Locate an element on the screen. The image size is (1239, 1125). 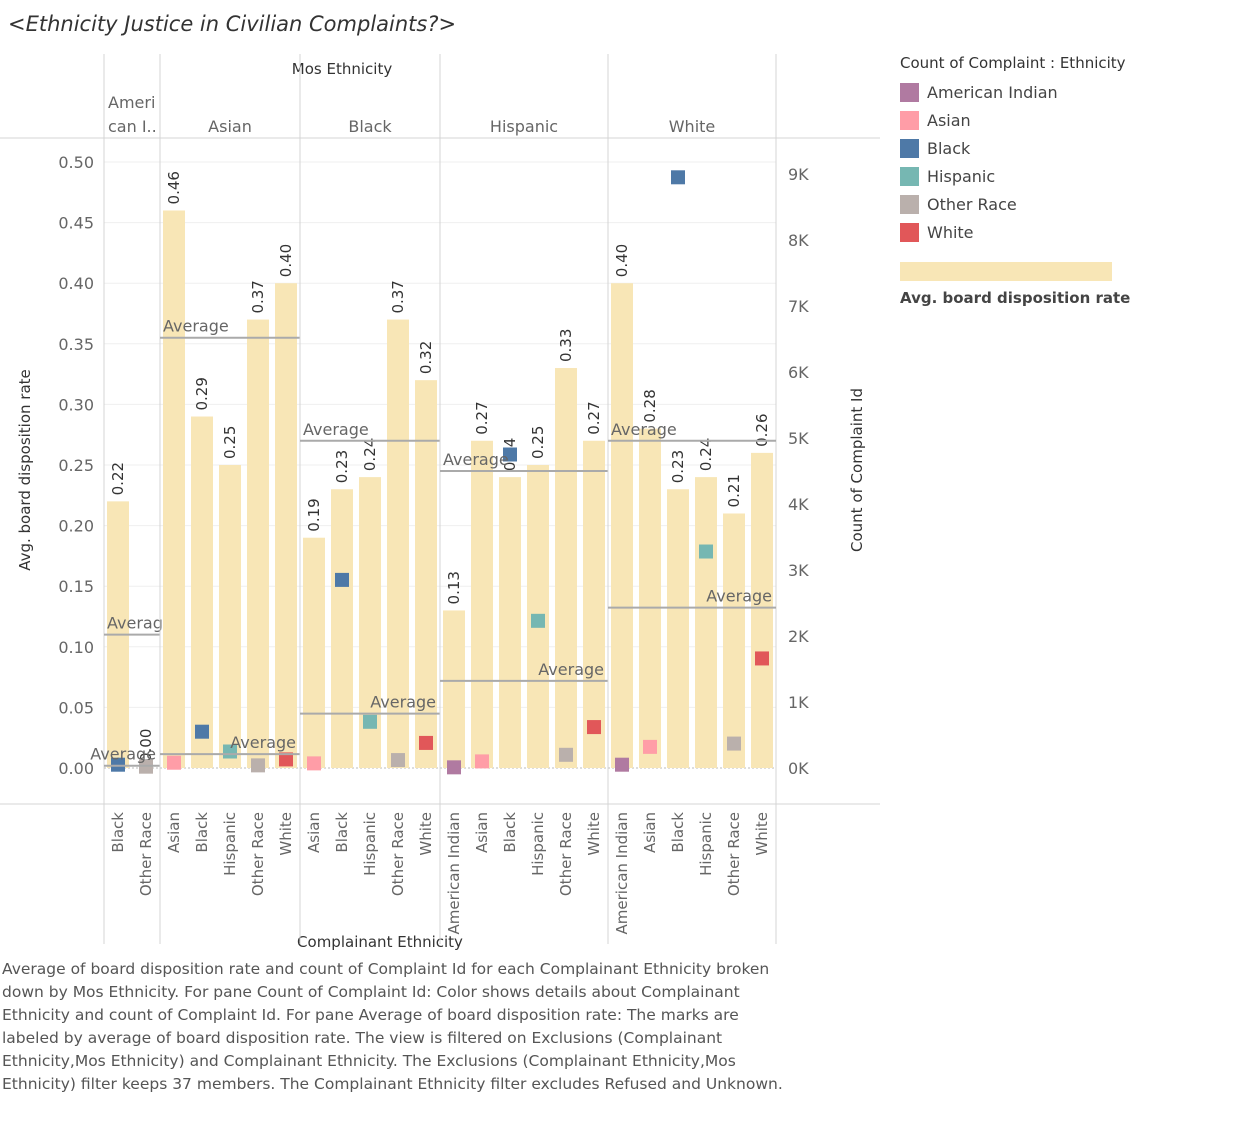
rate-label: 0.19 is located at coordinates (314, 514).